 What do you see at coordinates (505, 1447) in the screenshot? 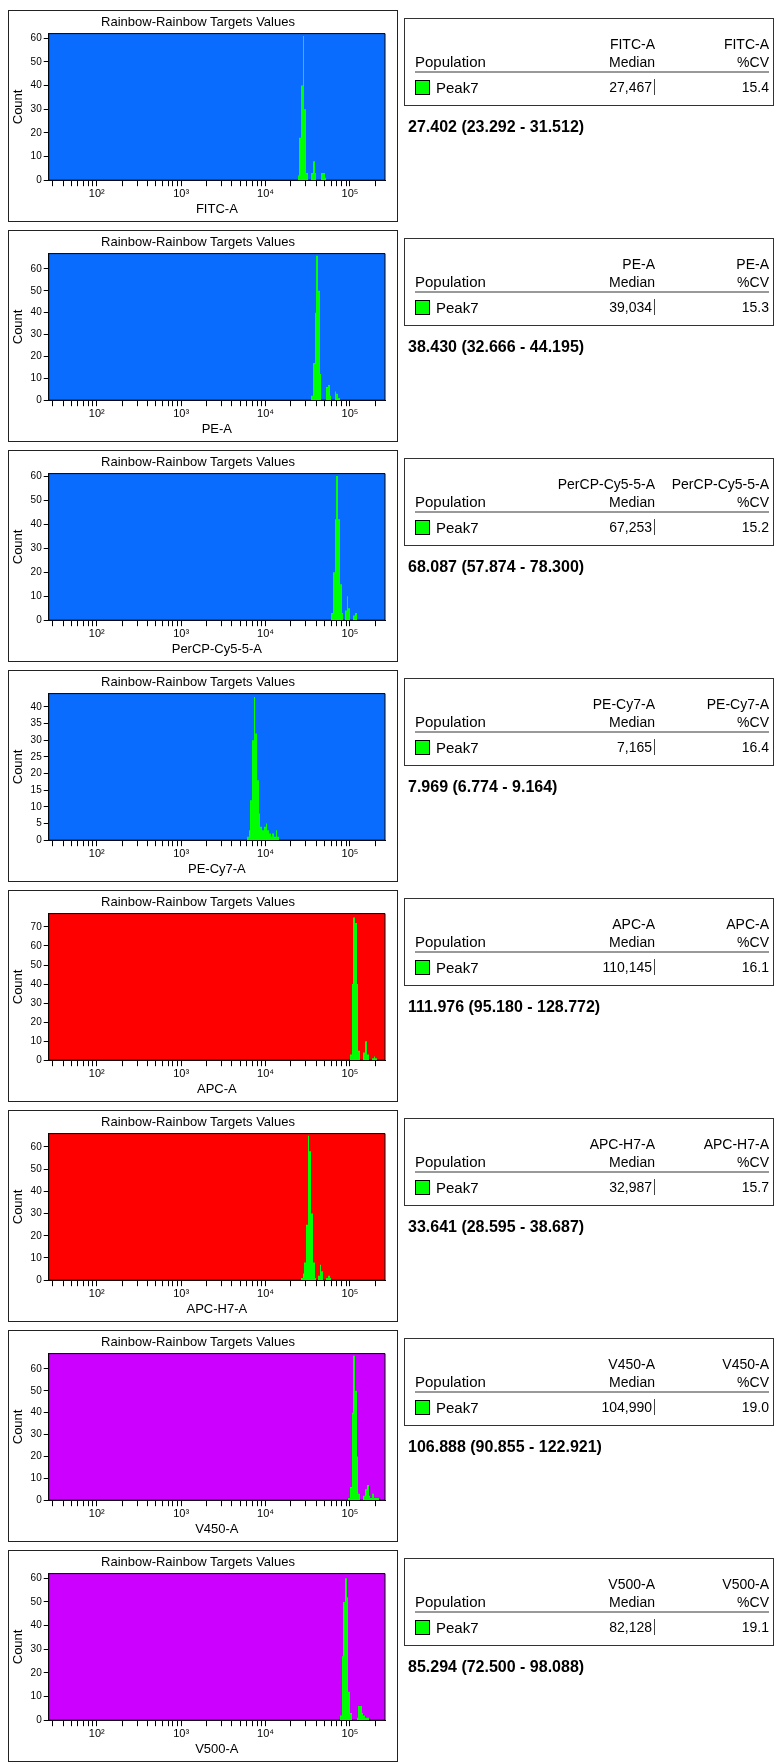
I see `text: 106.888 (90.855 - 122.921)` at bounding box center [505, 1447].